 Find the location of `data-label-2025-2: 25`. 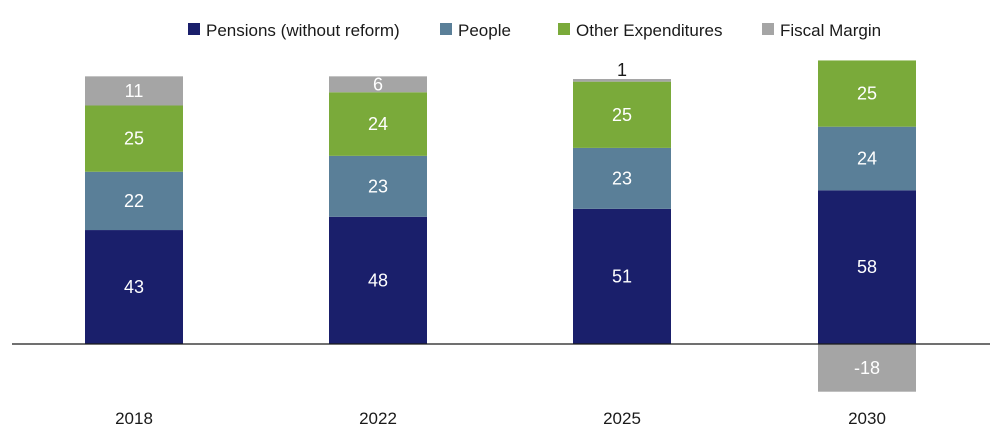

data-label-2025-2: 25 is located at coordinates (622, 115).